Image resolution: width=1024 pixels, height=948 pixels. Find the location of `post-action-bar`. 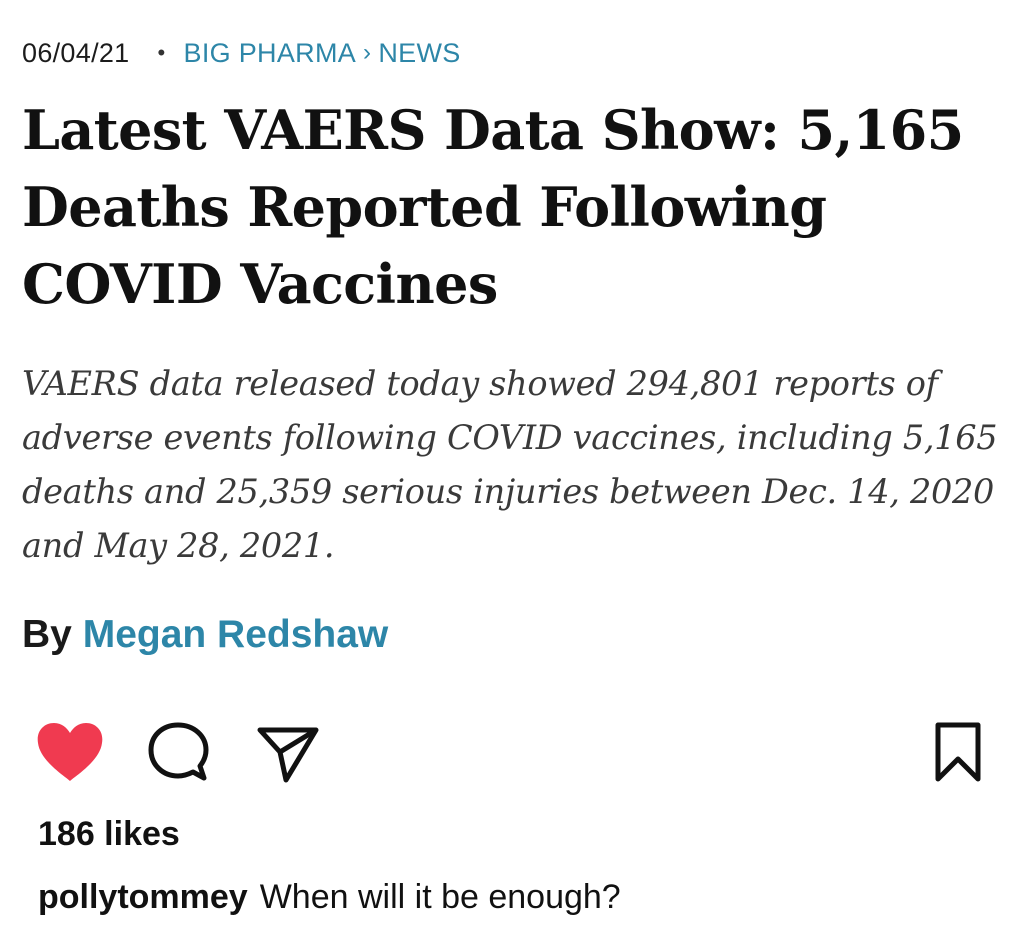

post-action-bar is located at coordinates (510, 752).